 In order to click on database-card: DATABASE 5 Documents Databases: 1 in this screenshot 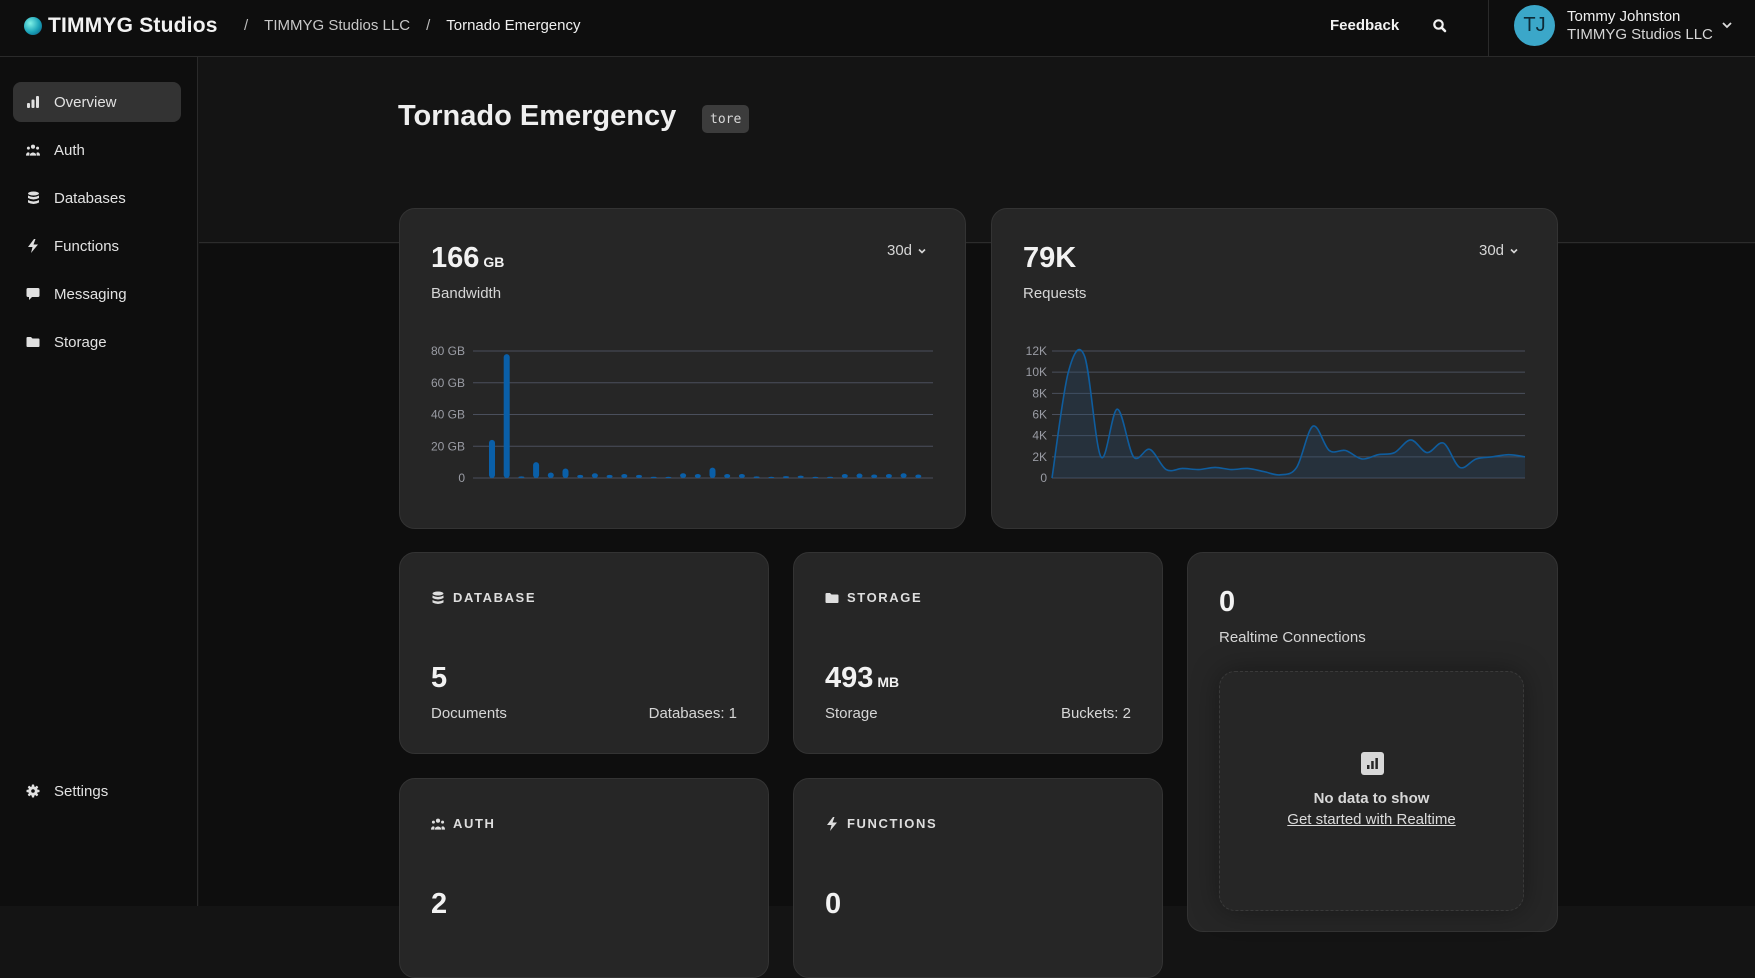, I will do `click(584, 653)`.